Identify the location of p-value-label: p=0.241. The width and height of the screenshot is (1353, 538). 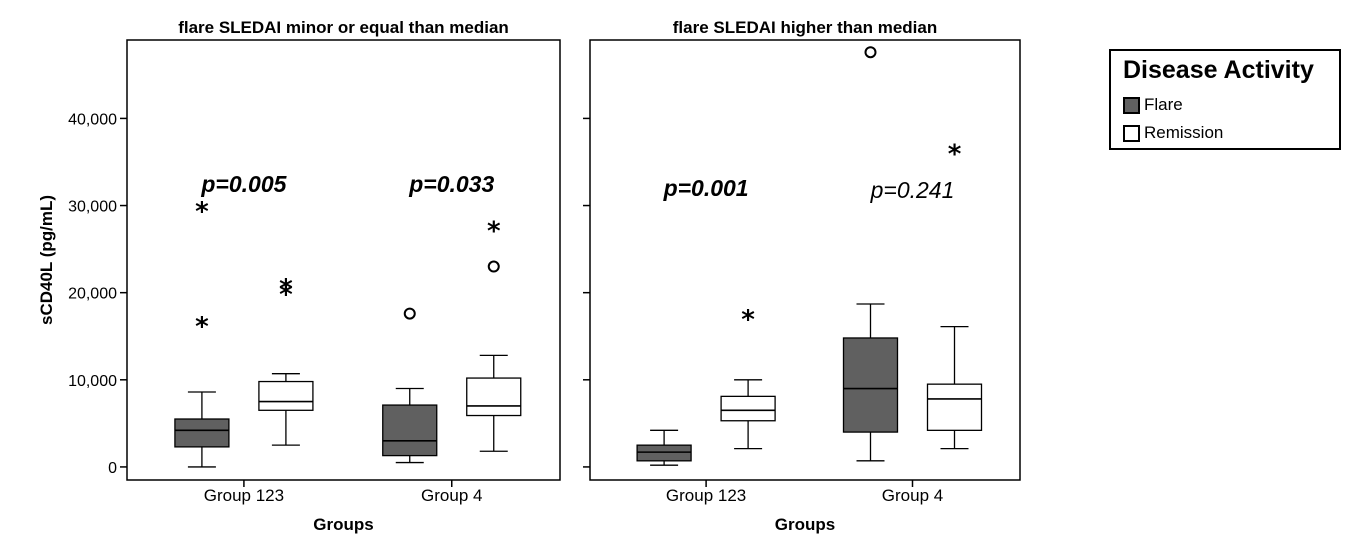
(912, 190).